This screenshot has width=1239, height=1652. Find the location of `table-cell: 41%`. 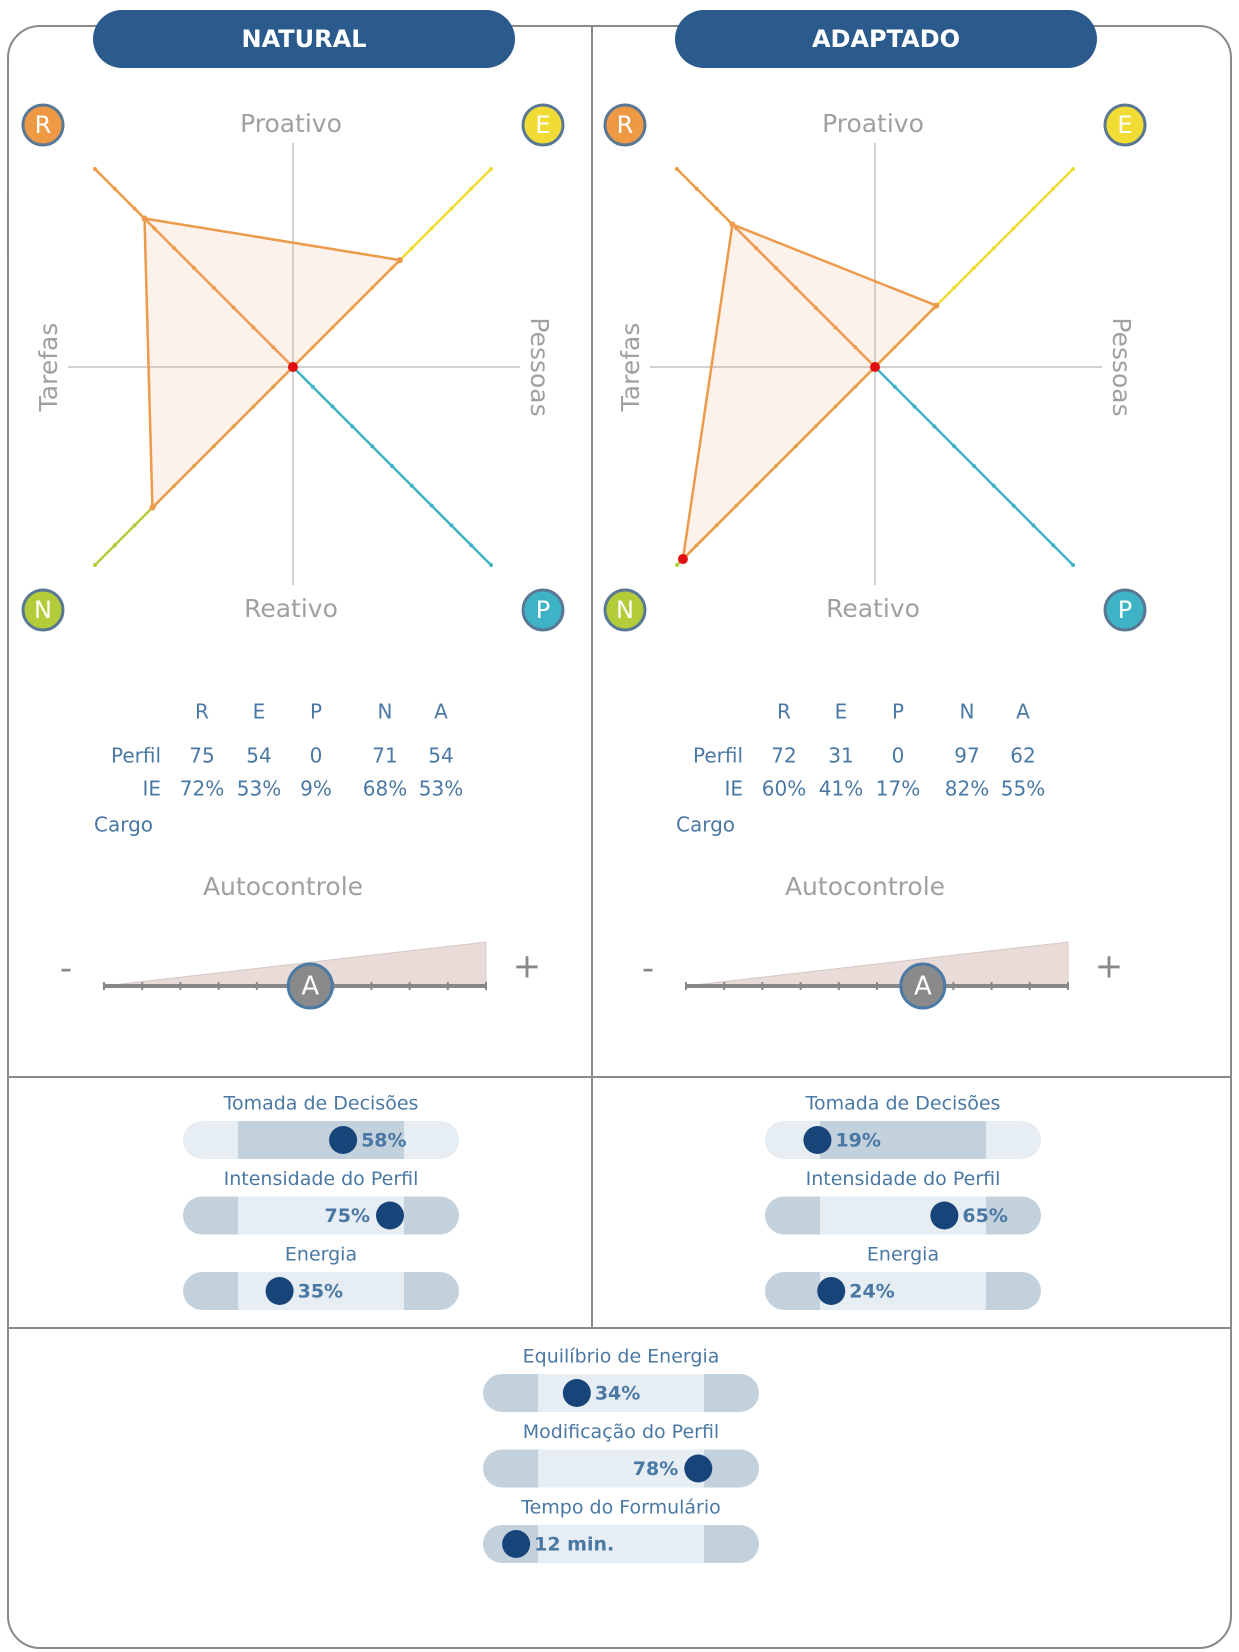

table-cell: 41% is located at coordinates (841, 789).